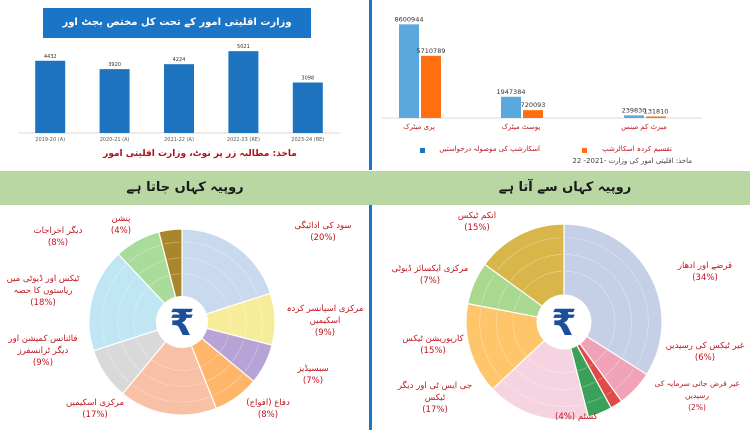 This screenshot has height=430, width=750. What do you see at coordinates (323, 232) in the screenshot?
I see `label-interest: سود کی ادائیگی (20%)` at bounding box center [323, 232].